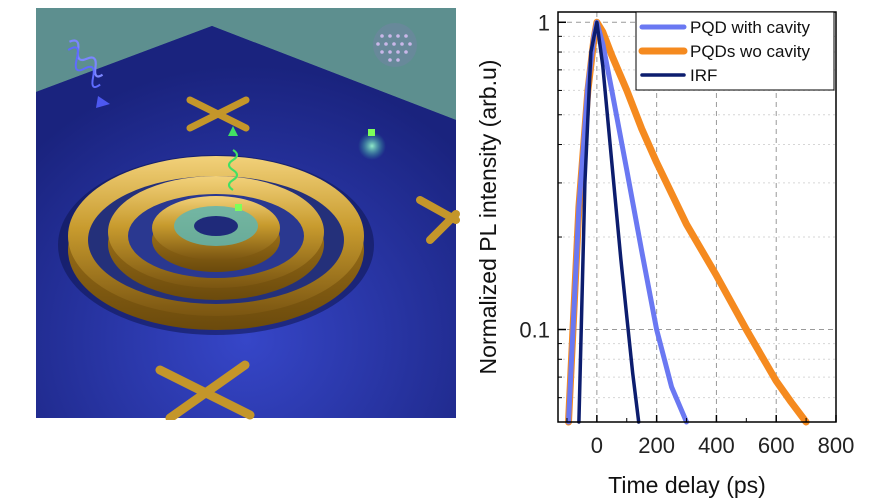 The image size is (894, 504). What do you see at coordinates (656, 445) in the screenshot?
I see `x-tick-label: 200` at bounding box center [656, 445].